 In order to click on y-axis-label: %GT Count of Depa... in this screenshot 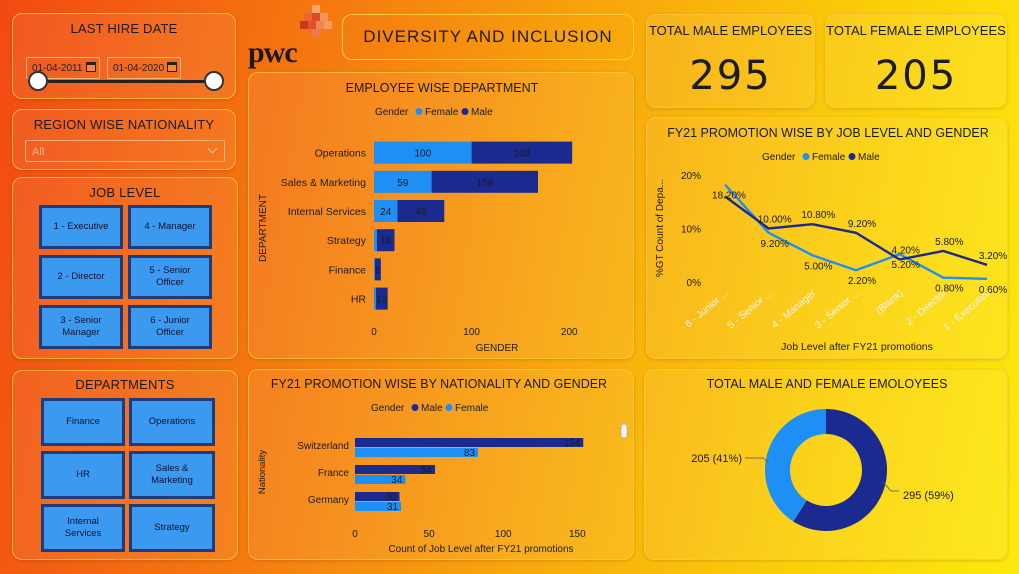, I will do `click(660, 228)`.